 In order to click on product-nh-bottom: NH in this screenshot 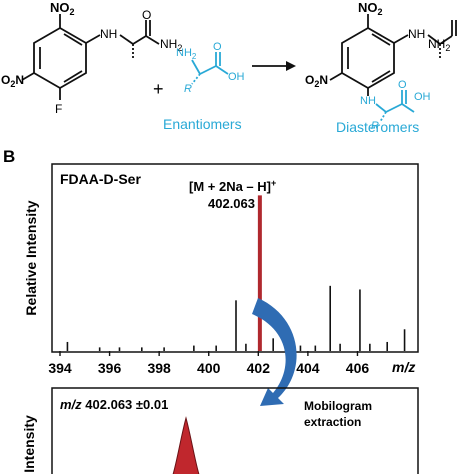, I will do `click(368, 101)`.